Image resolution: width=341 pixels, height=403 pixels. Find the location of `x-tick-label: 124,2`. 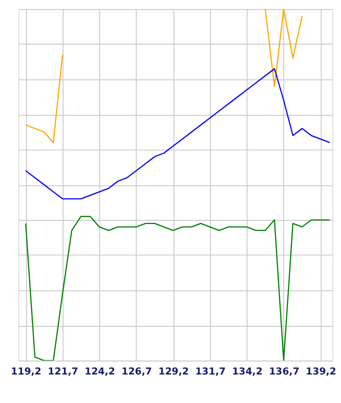

x-tick-label: 124,2 is located at coordinates (100, 372).